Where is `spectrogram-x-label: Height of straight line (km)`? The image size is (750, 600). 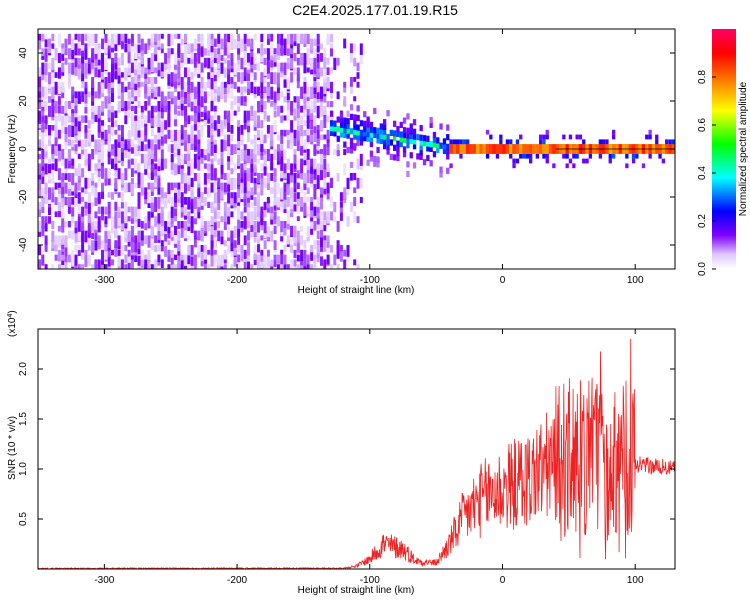
spectrogram-x-label: Height of straight line (km) is located at coordinates (356, 290).